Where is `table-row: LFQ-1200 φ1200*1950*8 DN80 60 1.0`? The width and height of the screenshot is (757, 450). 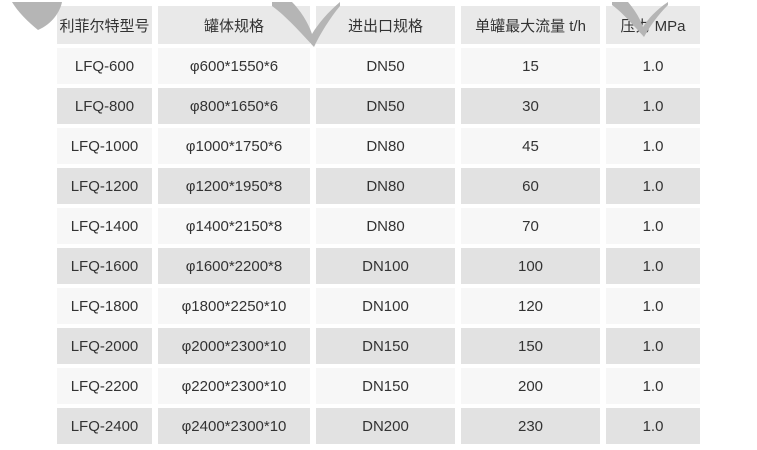 table-row: LFQ-1200 φ1200*1950*8 DN80 60 1.0 is located at coordinates (378, 186).